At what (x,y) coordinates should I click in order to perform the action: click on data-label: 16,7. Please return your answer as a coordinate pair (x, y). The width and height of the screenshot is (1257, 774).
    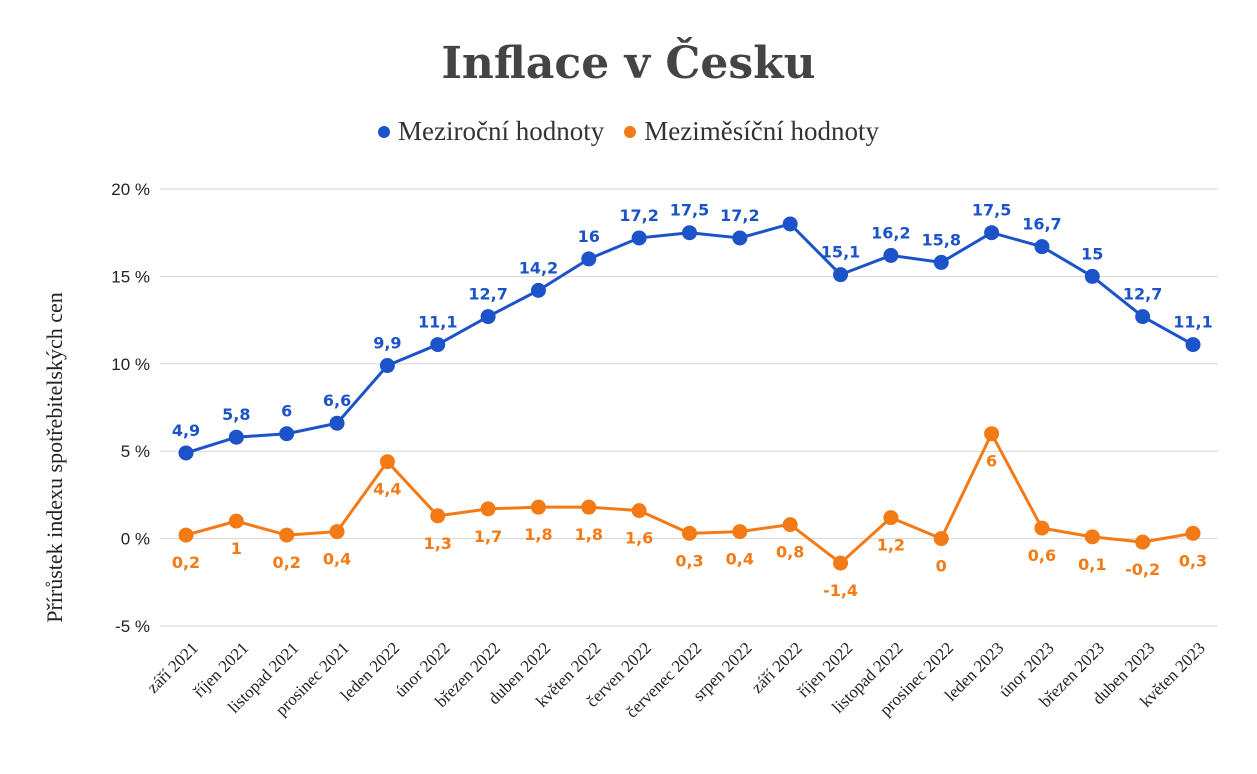
    Looking at the image, I should click on (1041, 224).